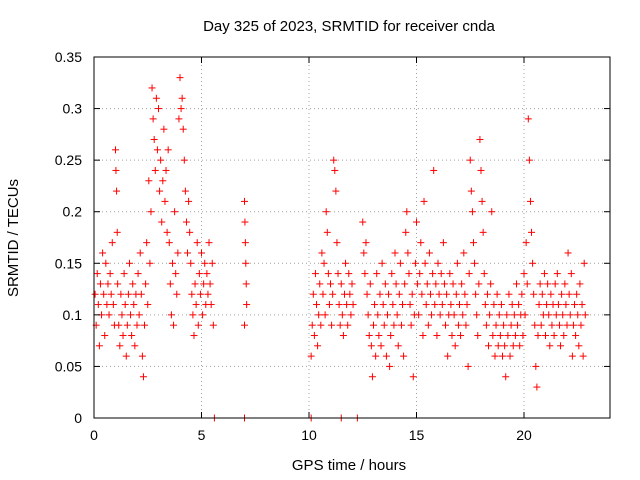 The height and width of the screenshot is (480, 640). Describe the element at coordinates (309, 435) in the screenshot. I see `x-tick-label: 10` at that location.